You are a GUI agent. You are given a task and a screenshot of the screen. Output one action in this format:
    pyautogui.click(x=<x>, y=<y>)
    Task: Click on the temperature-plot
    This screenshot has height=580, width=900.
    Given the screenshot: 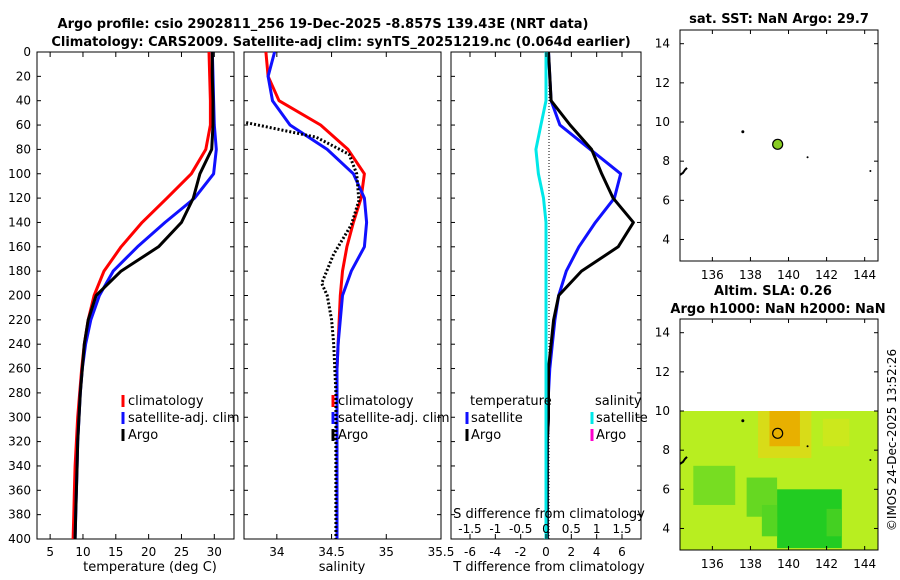 What is the action you would take?
    pyautogui.click(x=144, y=295)
    